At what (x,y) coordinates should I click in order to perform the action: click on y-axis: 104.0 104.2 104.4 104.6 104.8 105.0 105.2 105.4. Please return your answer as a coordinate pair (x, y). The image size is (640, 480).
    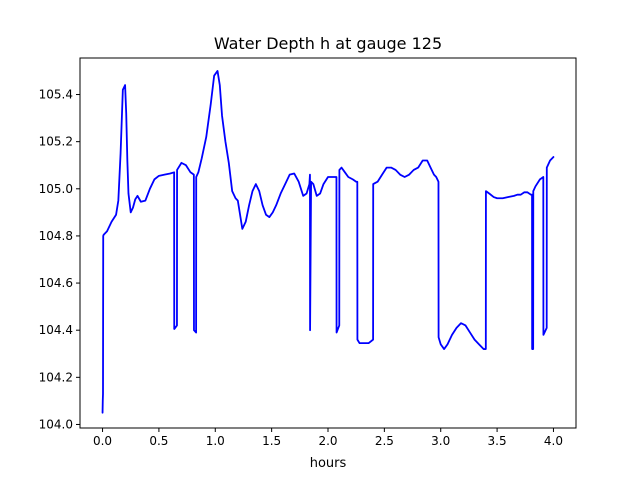
    Looking at the image, I should click on (59, 259).